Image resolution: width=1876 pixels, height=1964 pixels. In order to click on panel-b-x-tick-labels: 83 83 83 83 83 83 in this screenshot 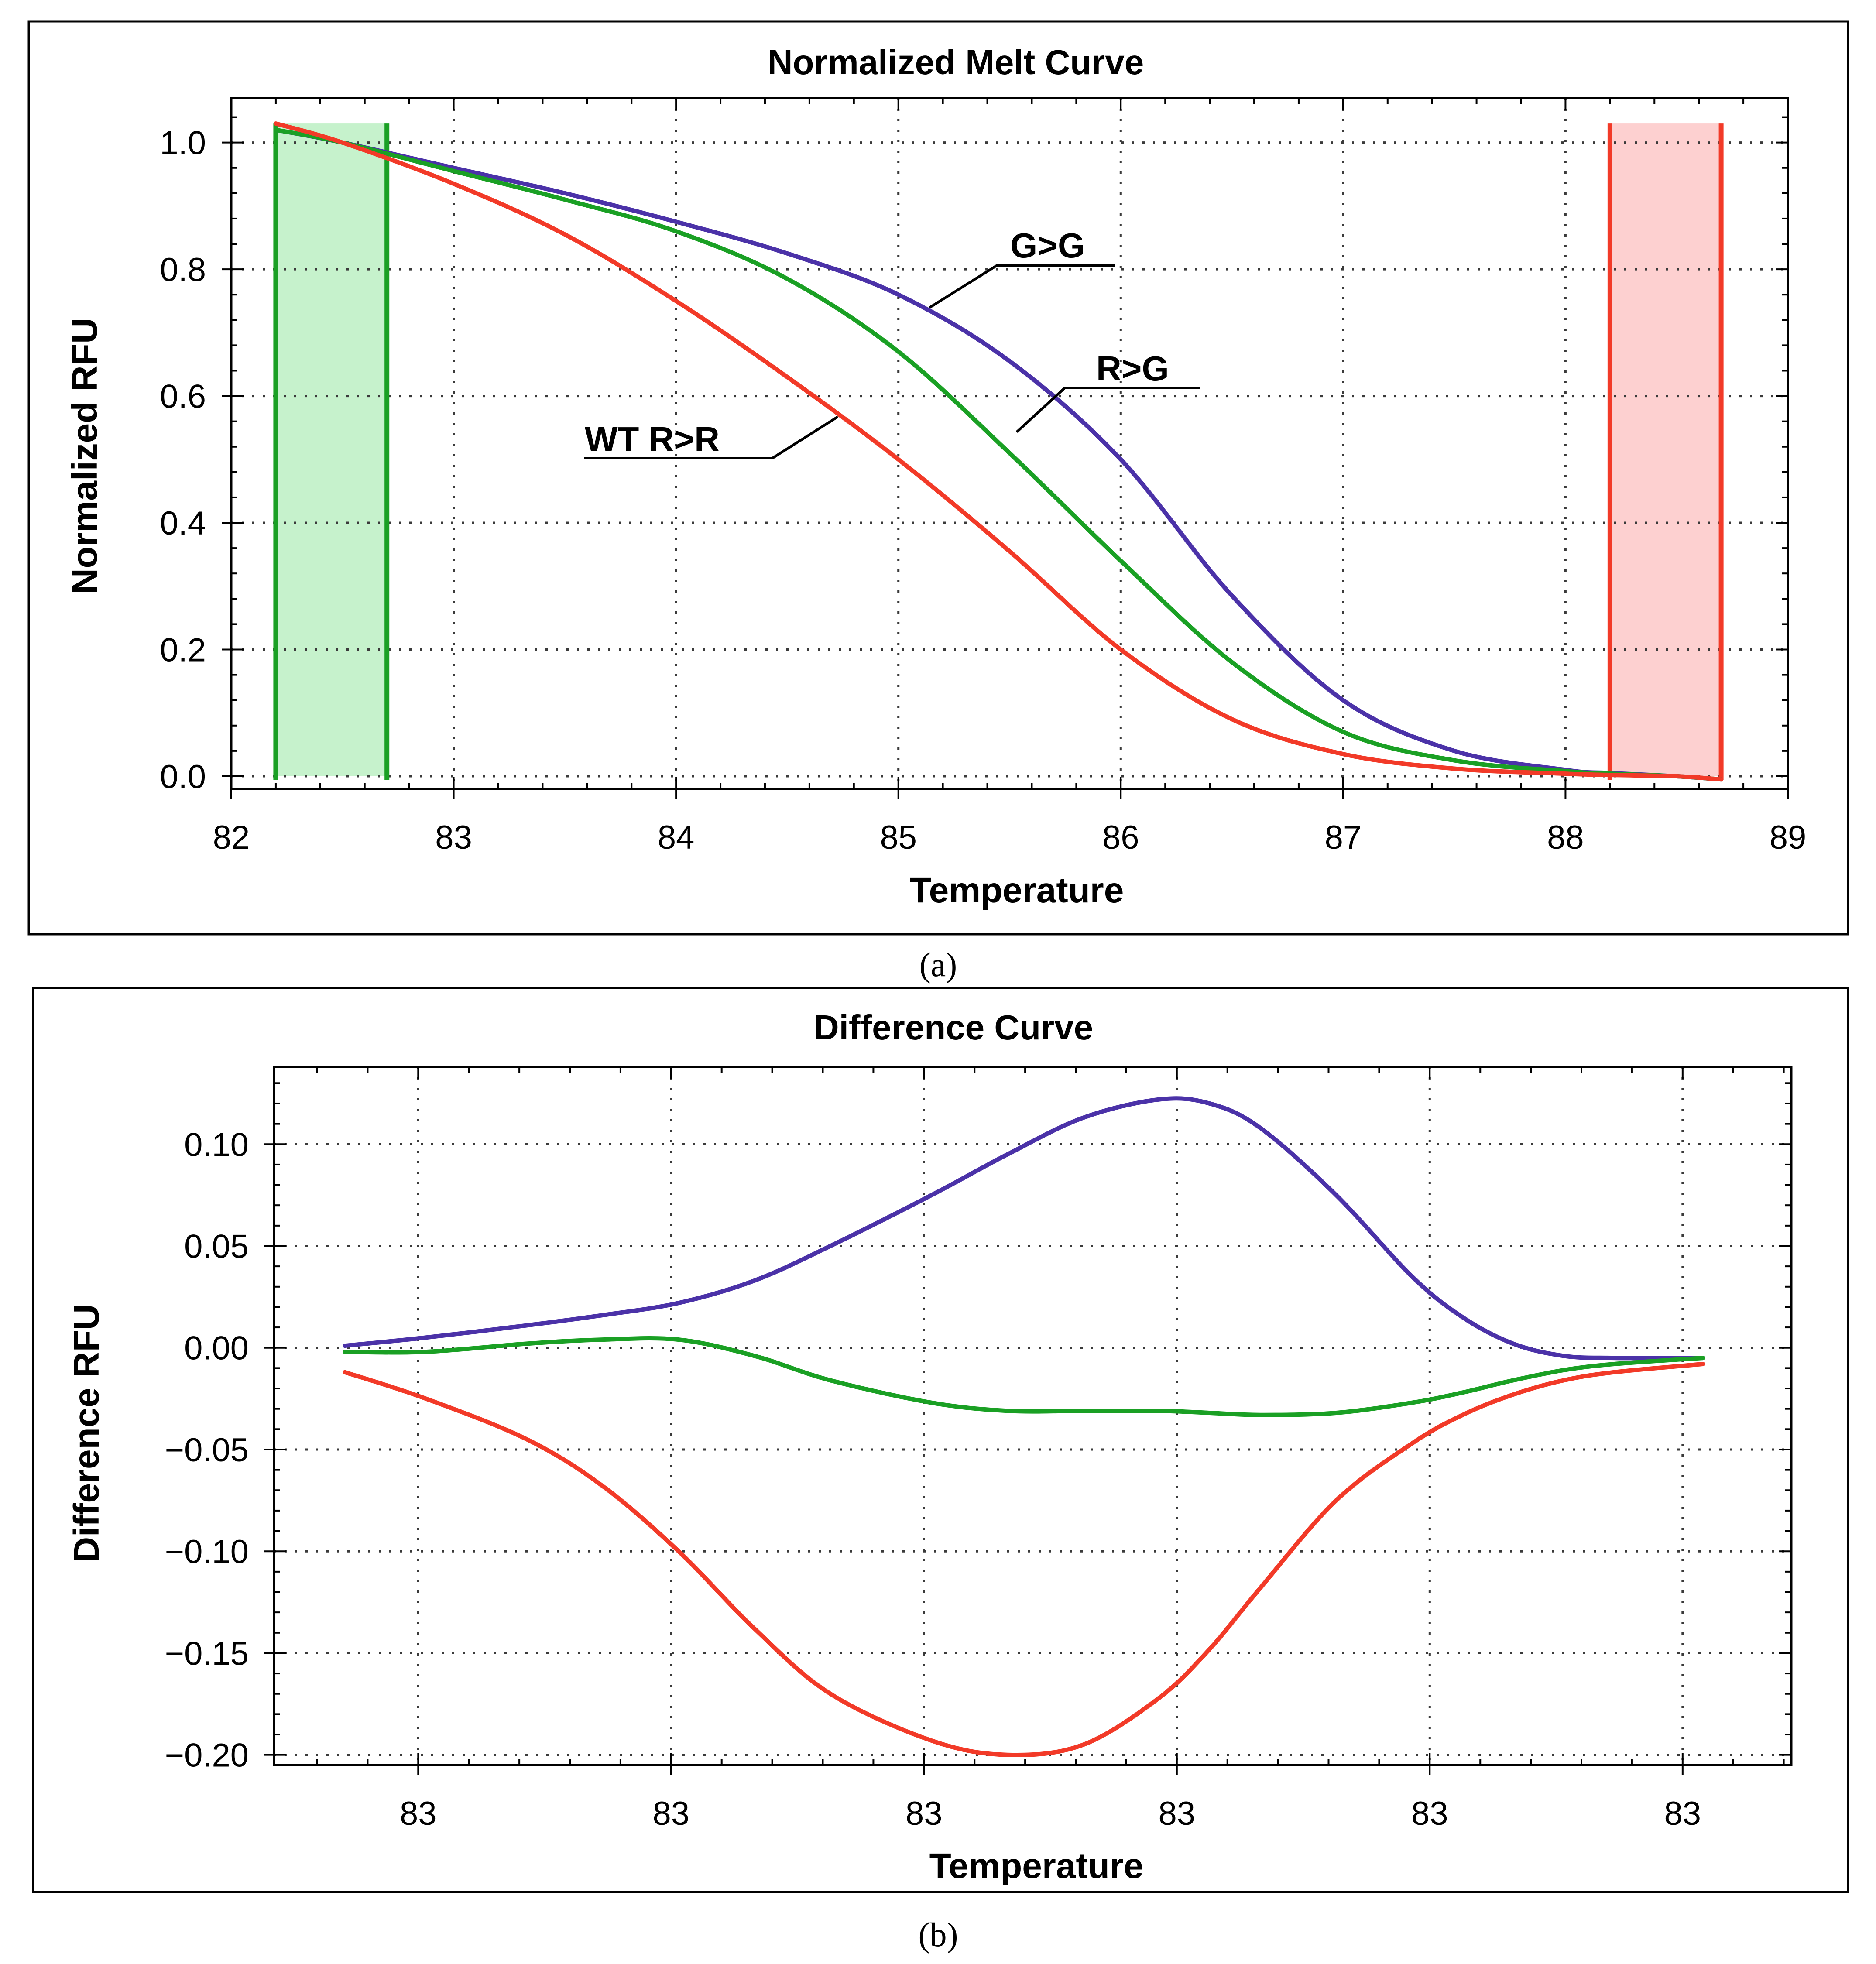, I will do `click(1050, 1813)`.